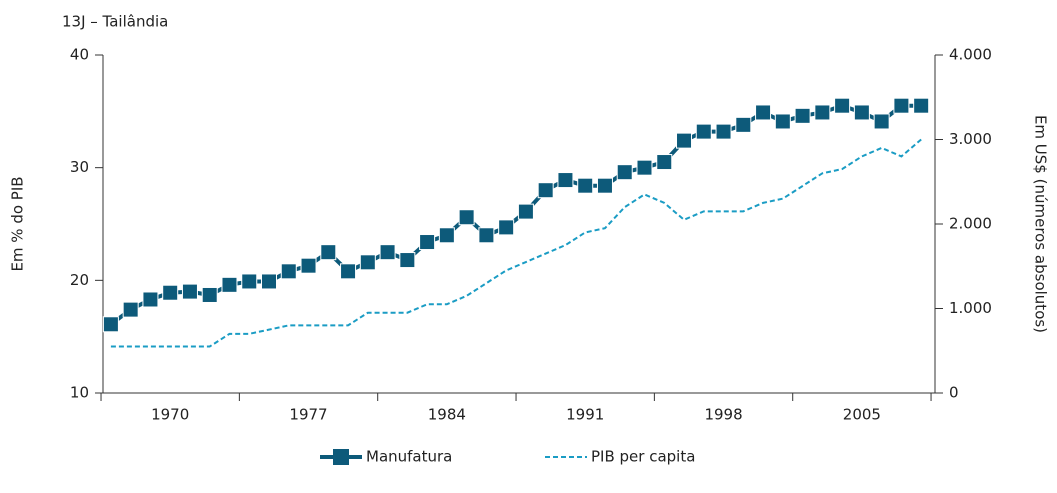  Describe the element at coordinates (308, 415) in the screenshot. I see `x-tick-label: 1977` at that location.